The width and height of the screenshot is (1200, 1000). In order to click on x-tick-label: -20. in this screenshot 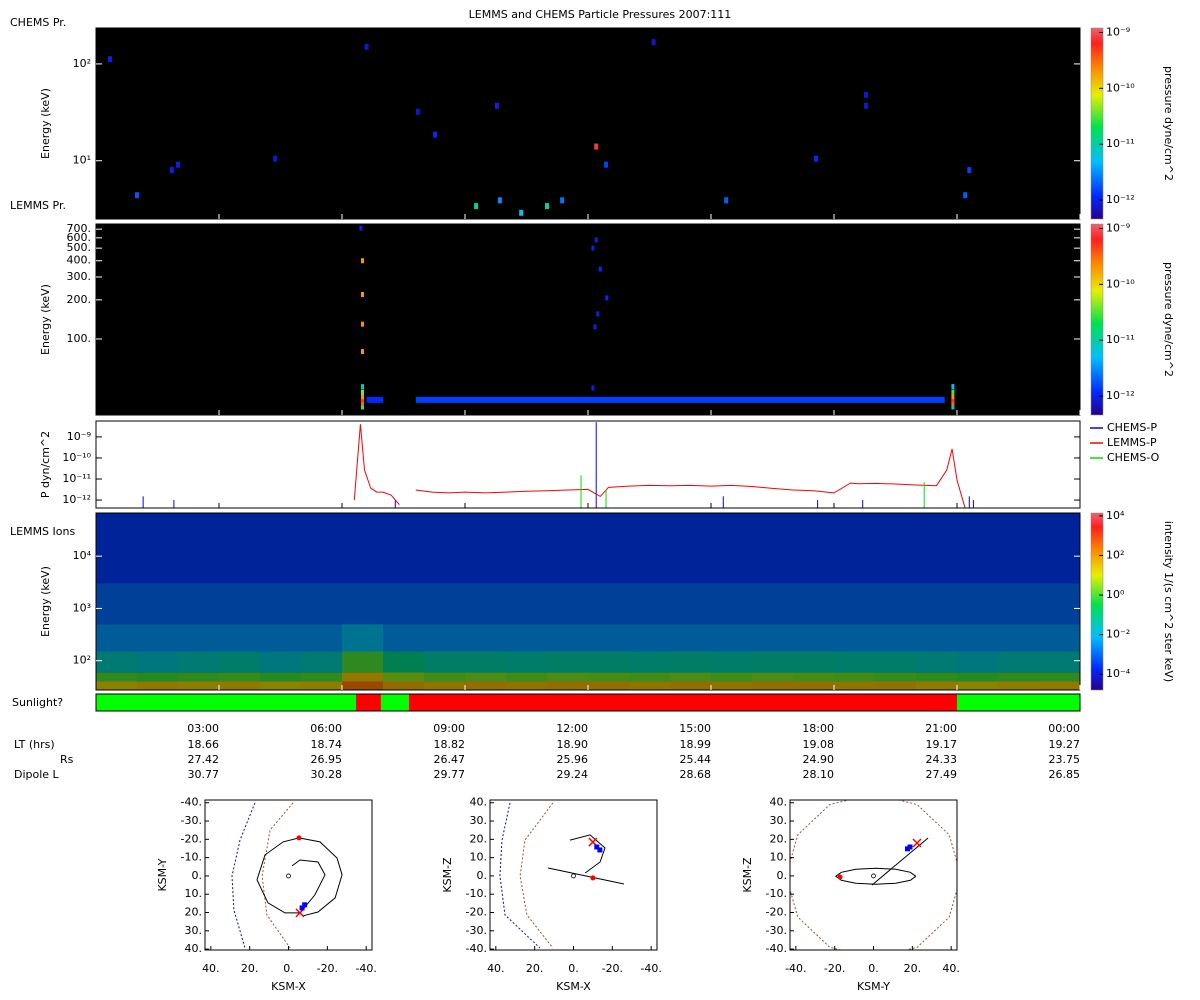, I will do `click(834, 968)`.